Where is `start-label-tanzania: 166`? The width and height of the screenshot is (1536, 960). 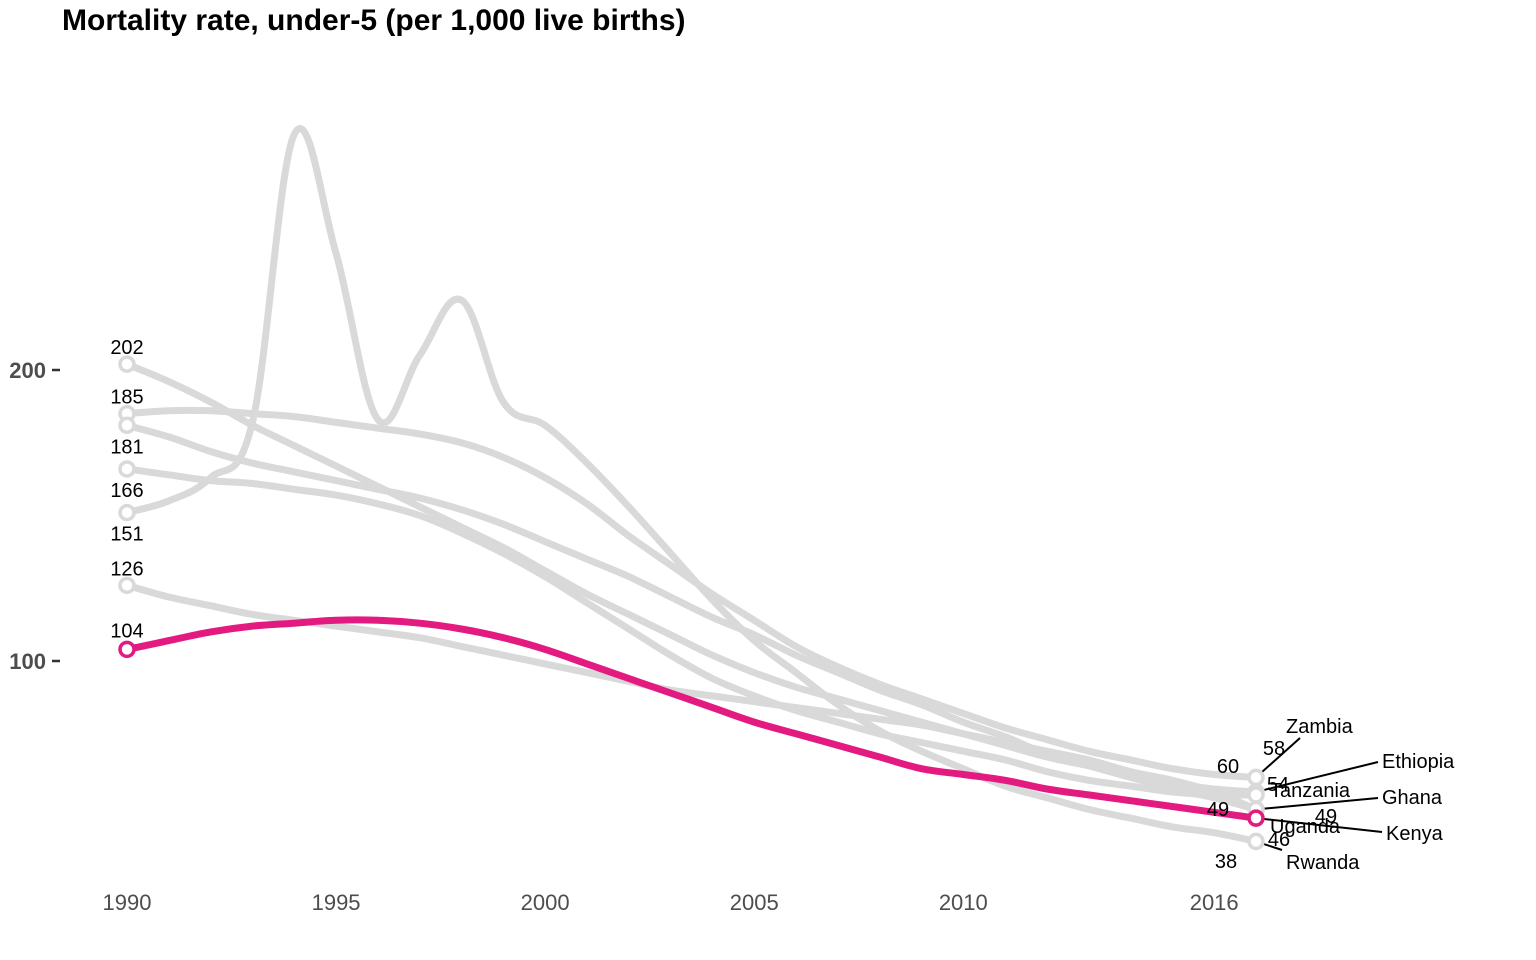
start-label-tanzania: 166 is located at coordinates (126, 491).